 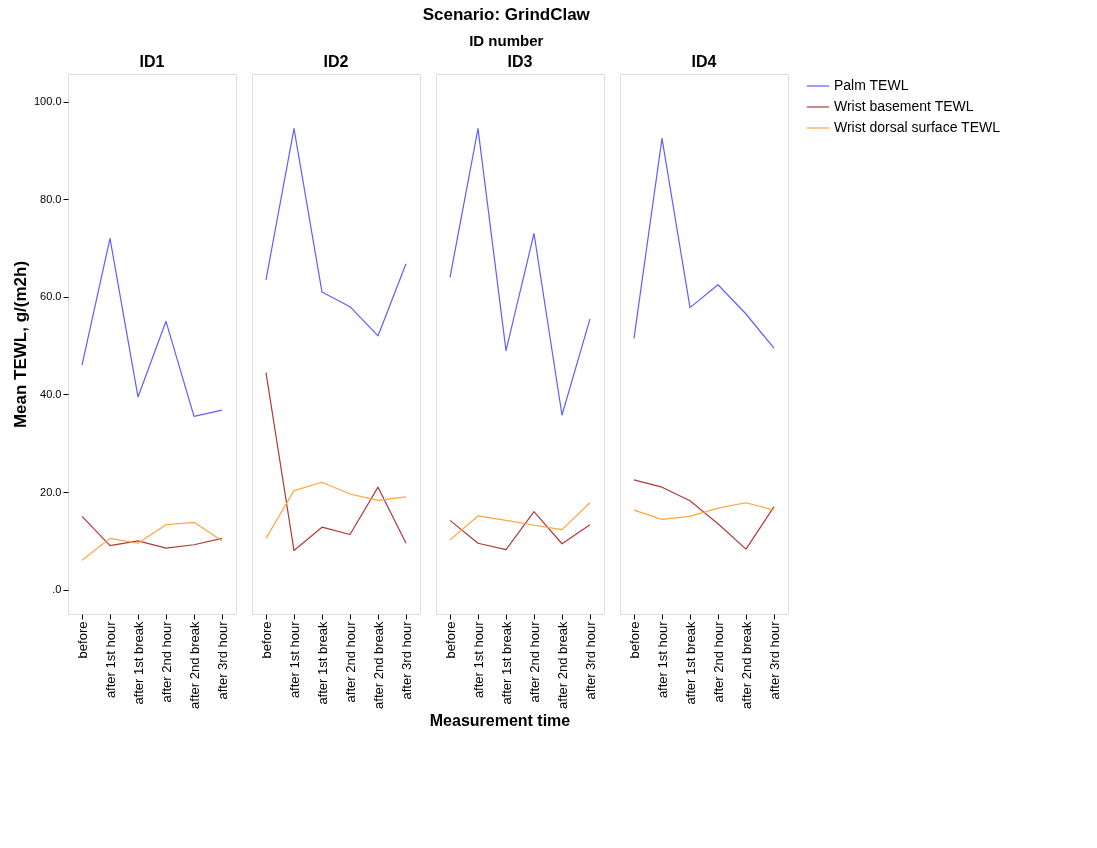 I want to click on chart-title: ID2, so click(x=336, y=61).